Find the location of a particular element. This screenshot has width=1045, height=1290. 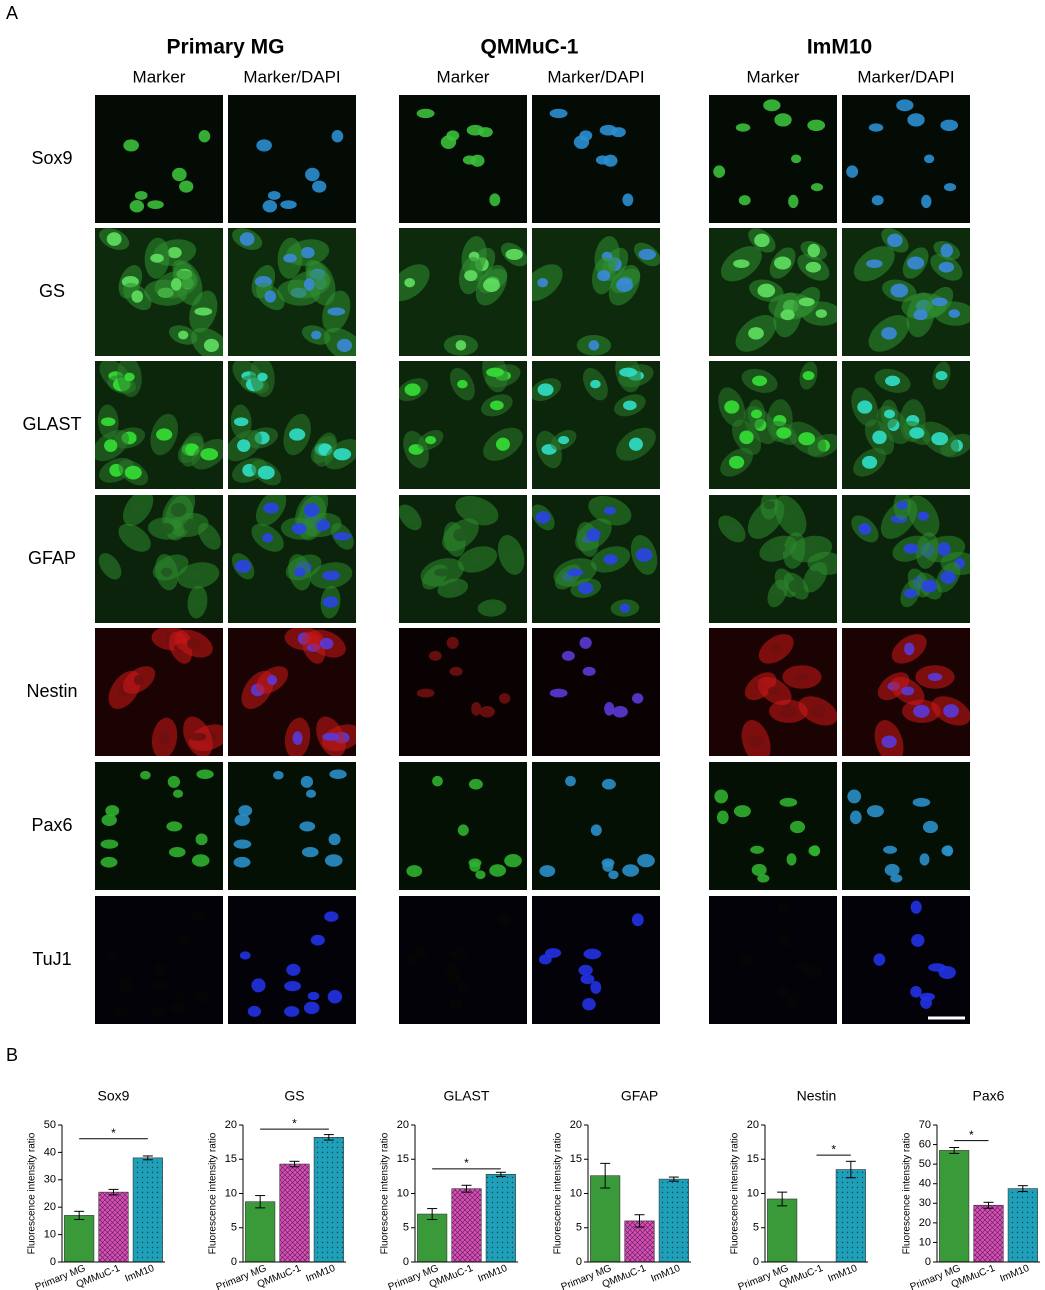

y-tick-label: 5 is located at coordinates (756, 1228).